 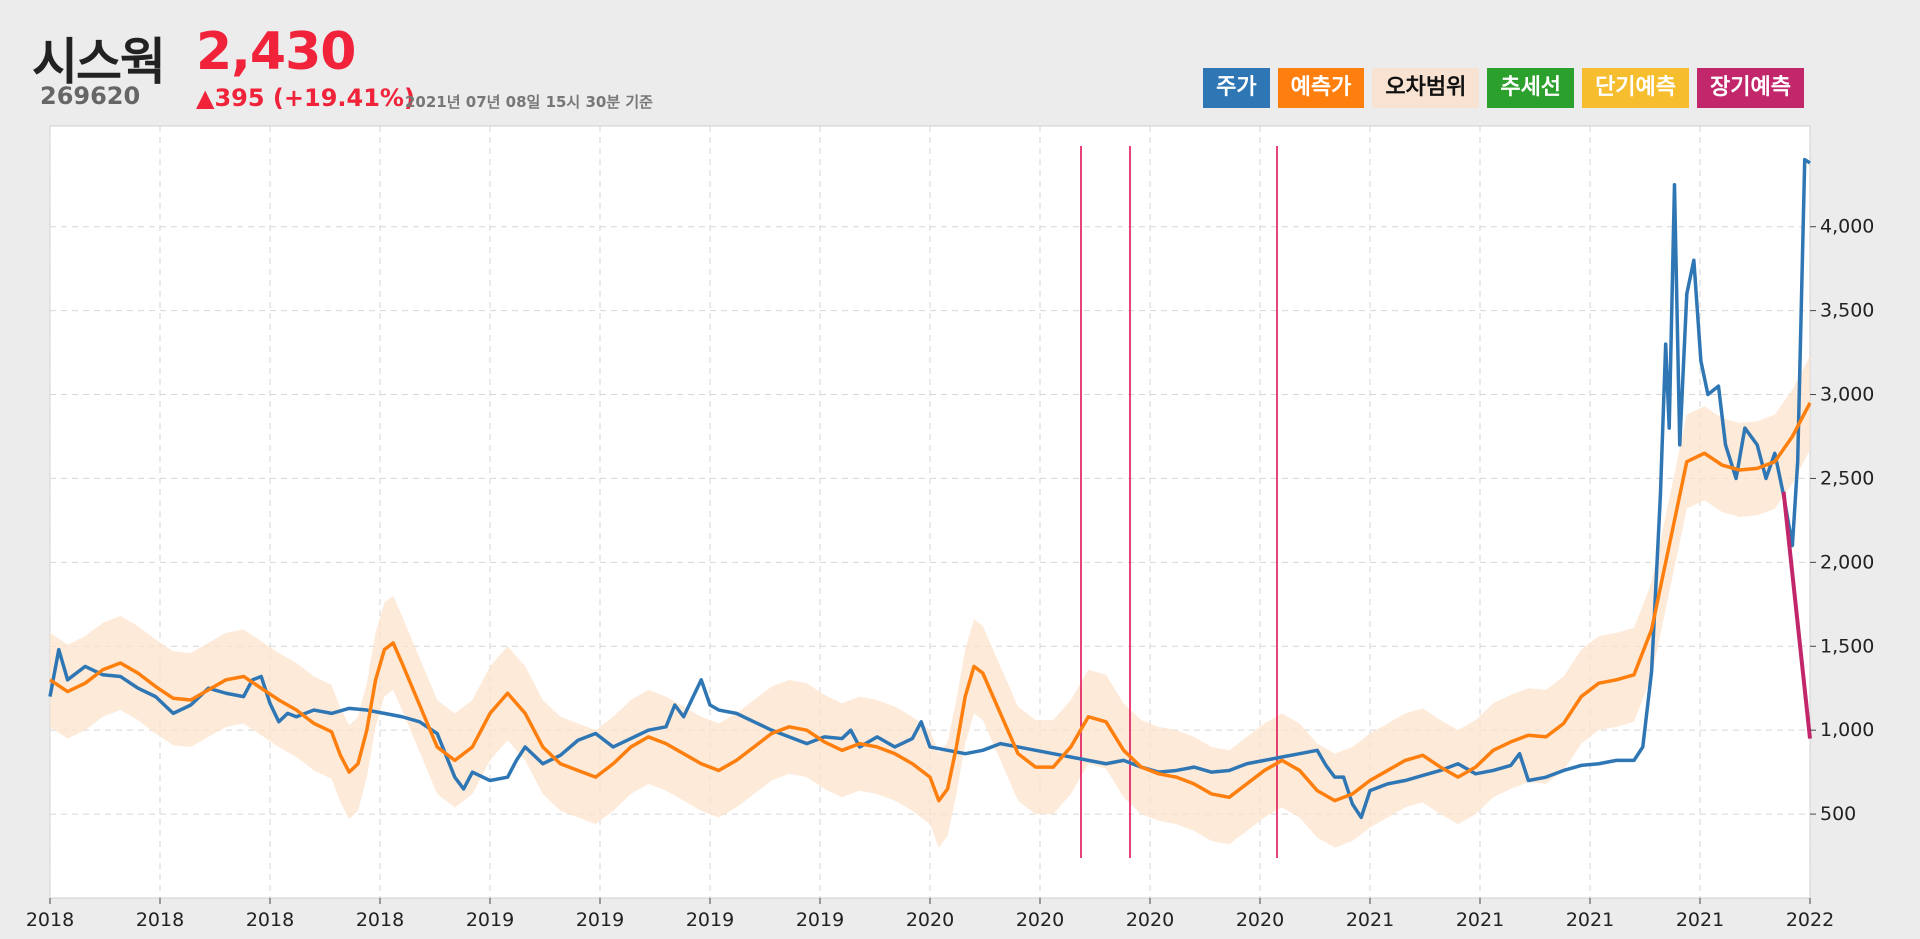 What do you see at coordinates (1847, 646) in the screenshot?
I see `y-tick-label: 1,500` at bounding box center [1847, 646].